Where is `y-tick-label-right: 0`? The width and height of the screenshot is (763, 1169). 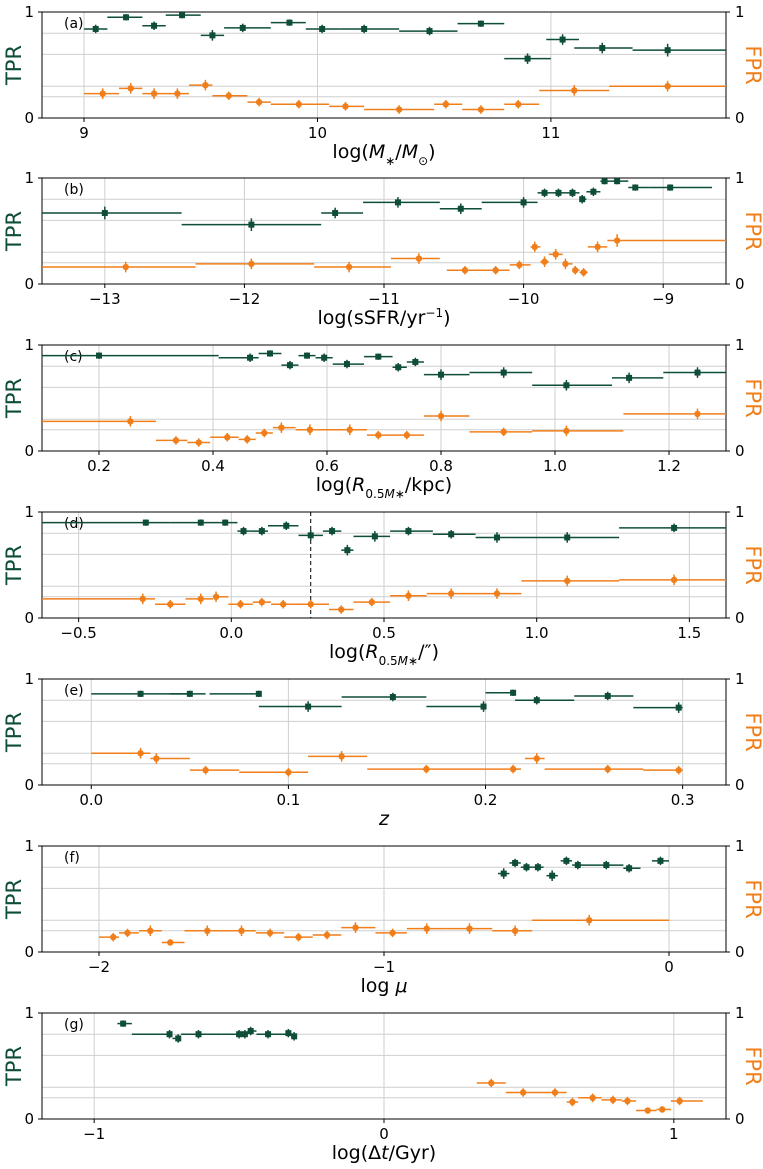
y-tick-label-right: 0 is located at coordinates (740, 118).